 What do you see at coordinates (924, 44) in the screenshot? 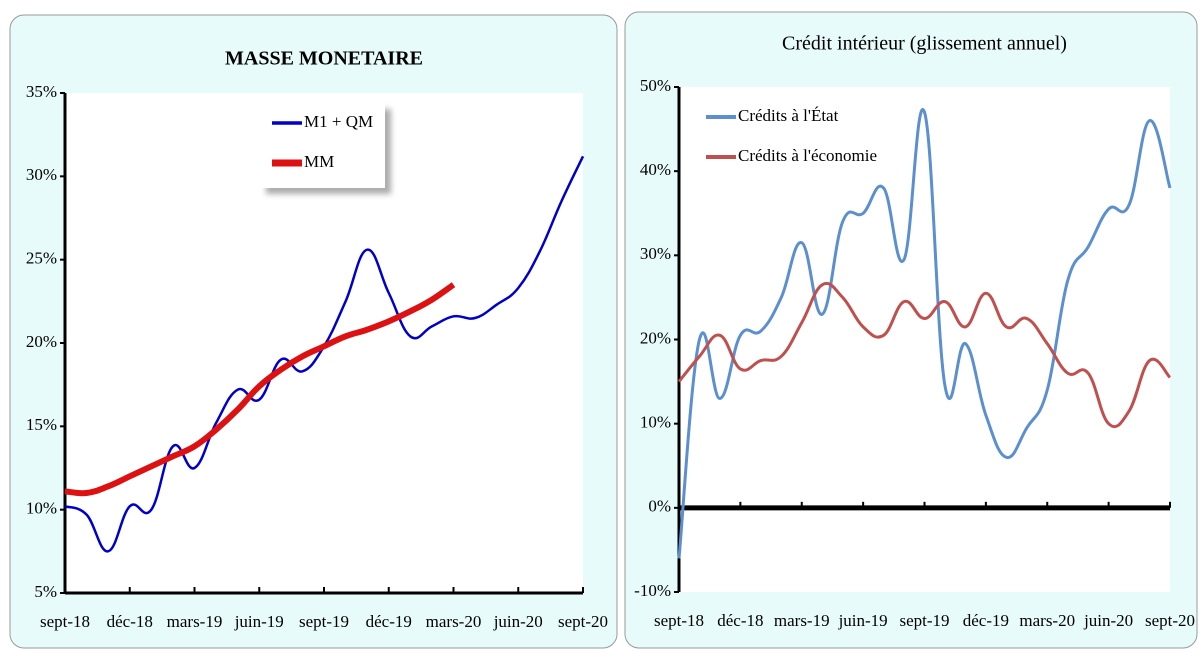
I see `chart-title: Crédit intérieur (glissement annuel)` at bounding box center [924, 44].